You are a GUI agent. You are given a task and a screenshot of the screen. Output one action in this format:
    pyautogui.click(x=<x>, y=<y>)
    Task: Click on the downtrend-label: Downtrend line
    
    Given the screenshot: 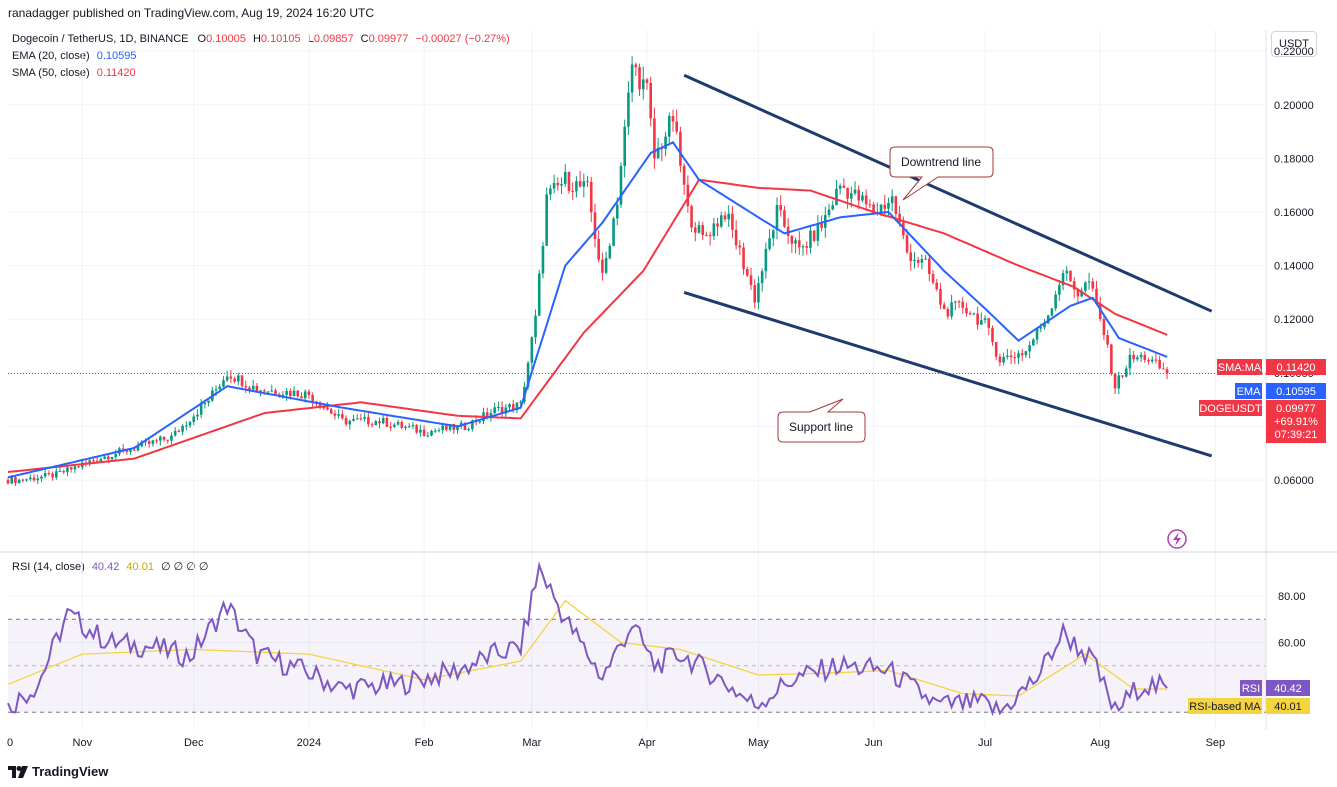 What is the action you would take?
    pyautogui.click(x=941, y=162)
    